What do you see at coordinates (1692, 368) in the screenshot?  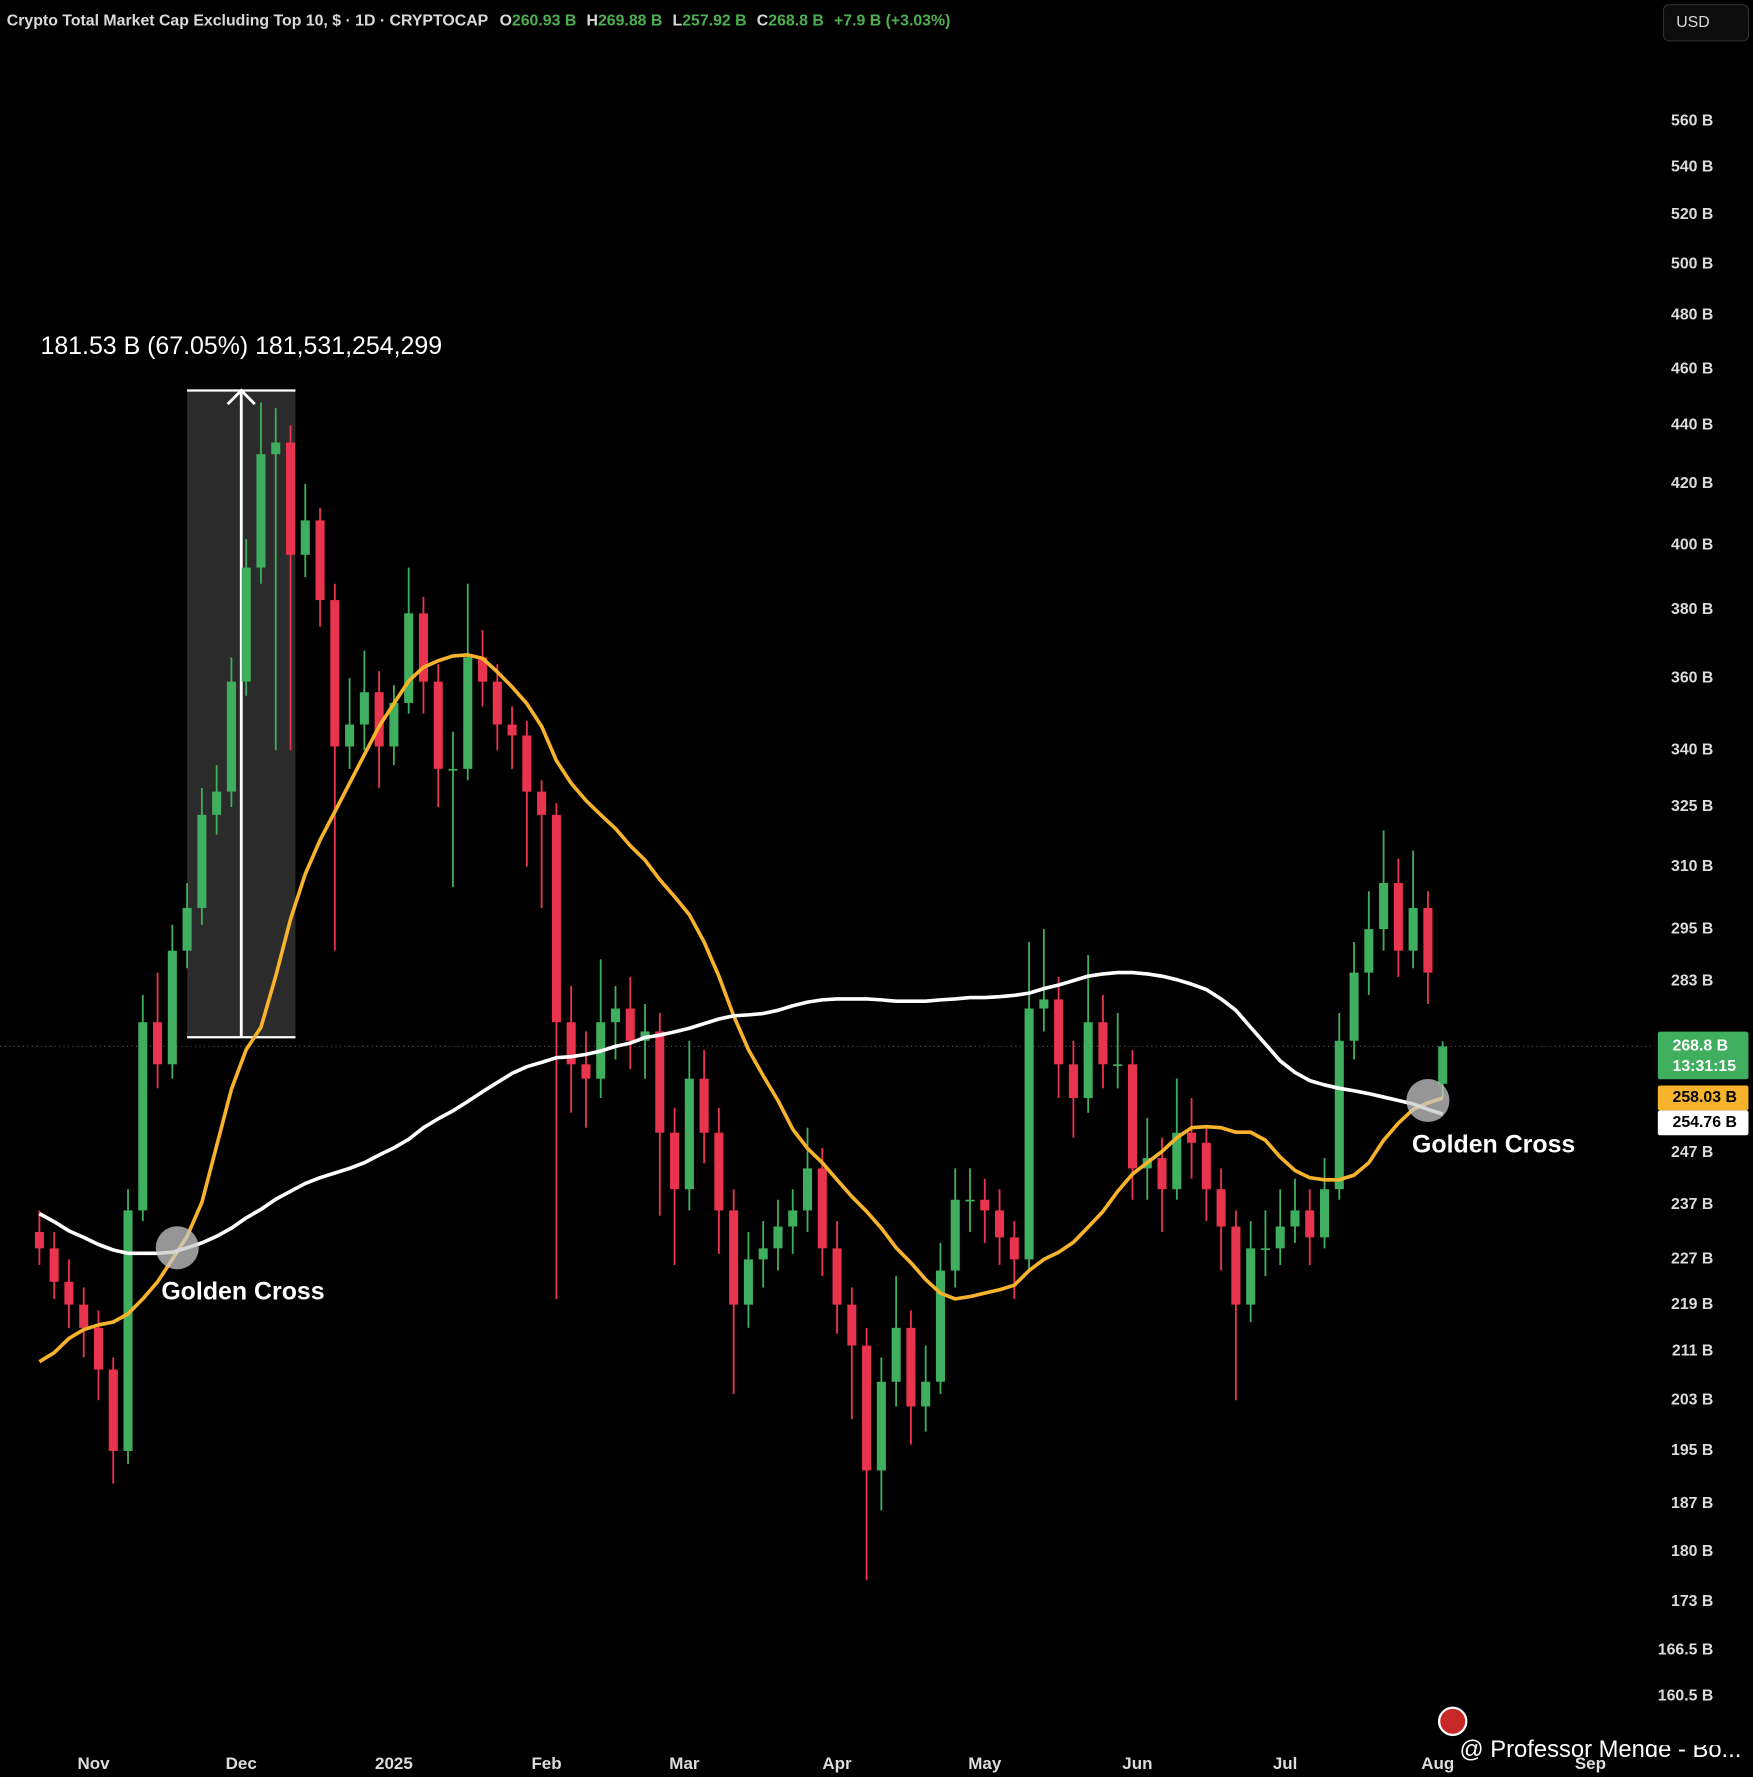 I see `y-tick-label: 460 B` at bounding box center [1692, 368].